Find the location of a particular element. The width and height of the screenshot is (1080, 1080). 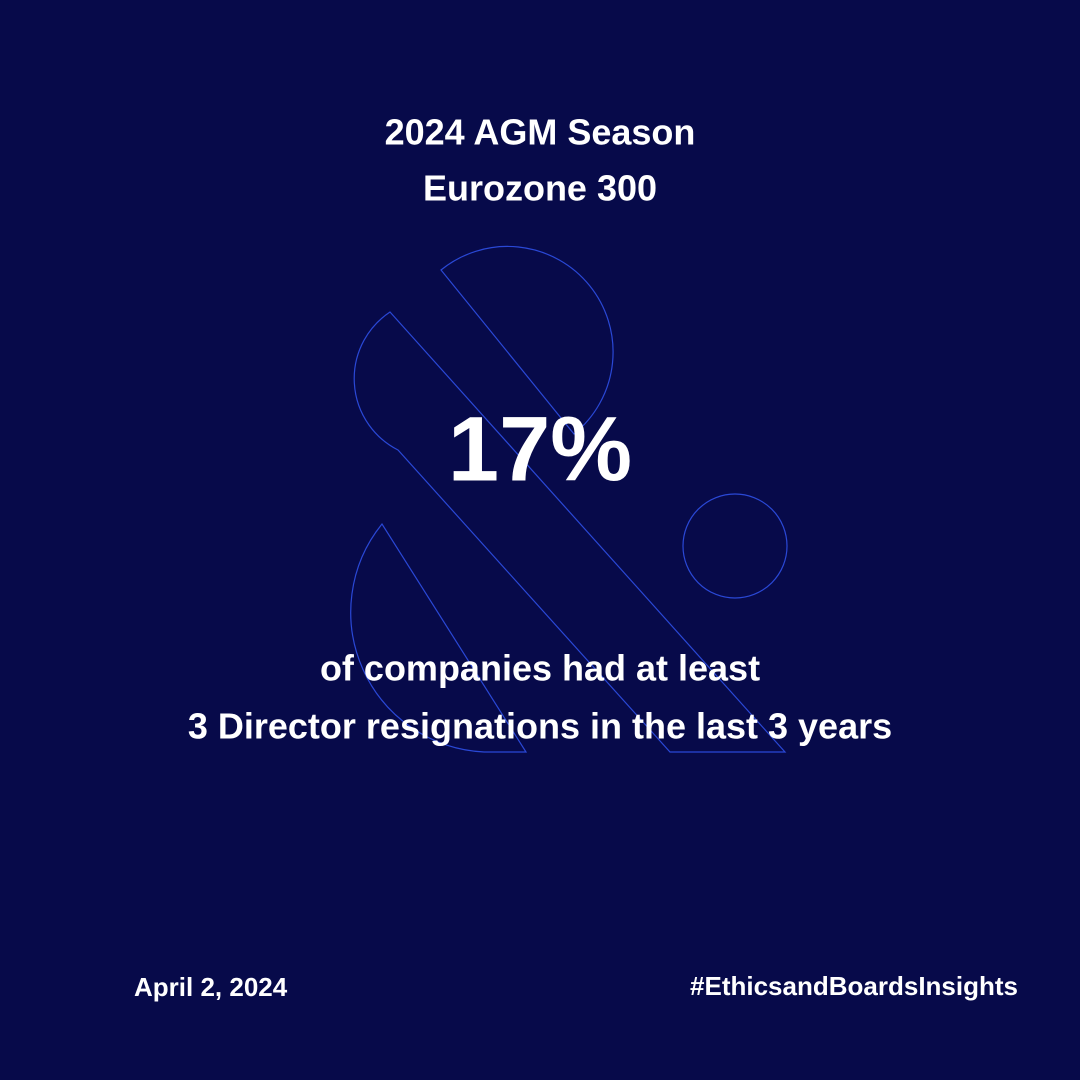

deco-bottom-shape is located at coordinates (439, 637).